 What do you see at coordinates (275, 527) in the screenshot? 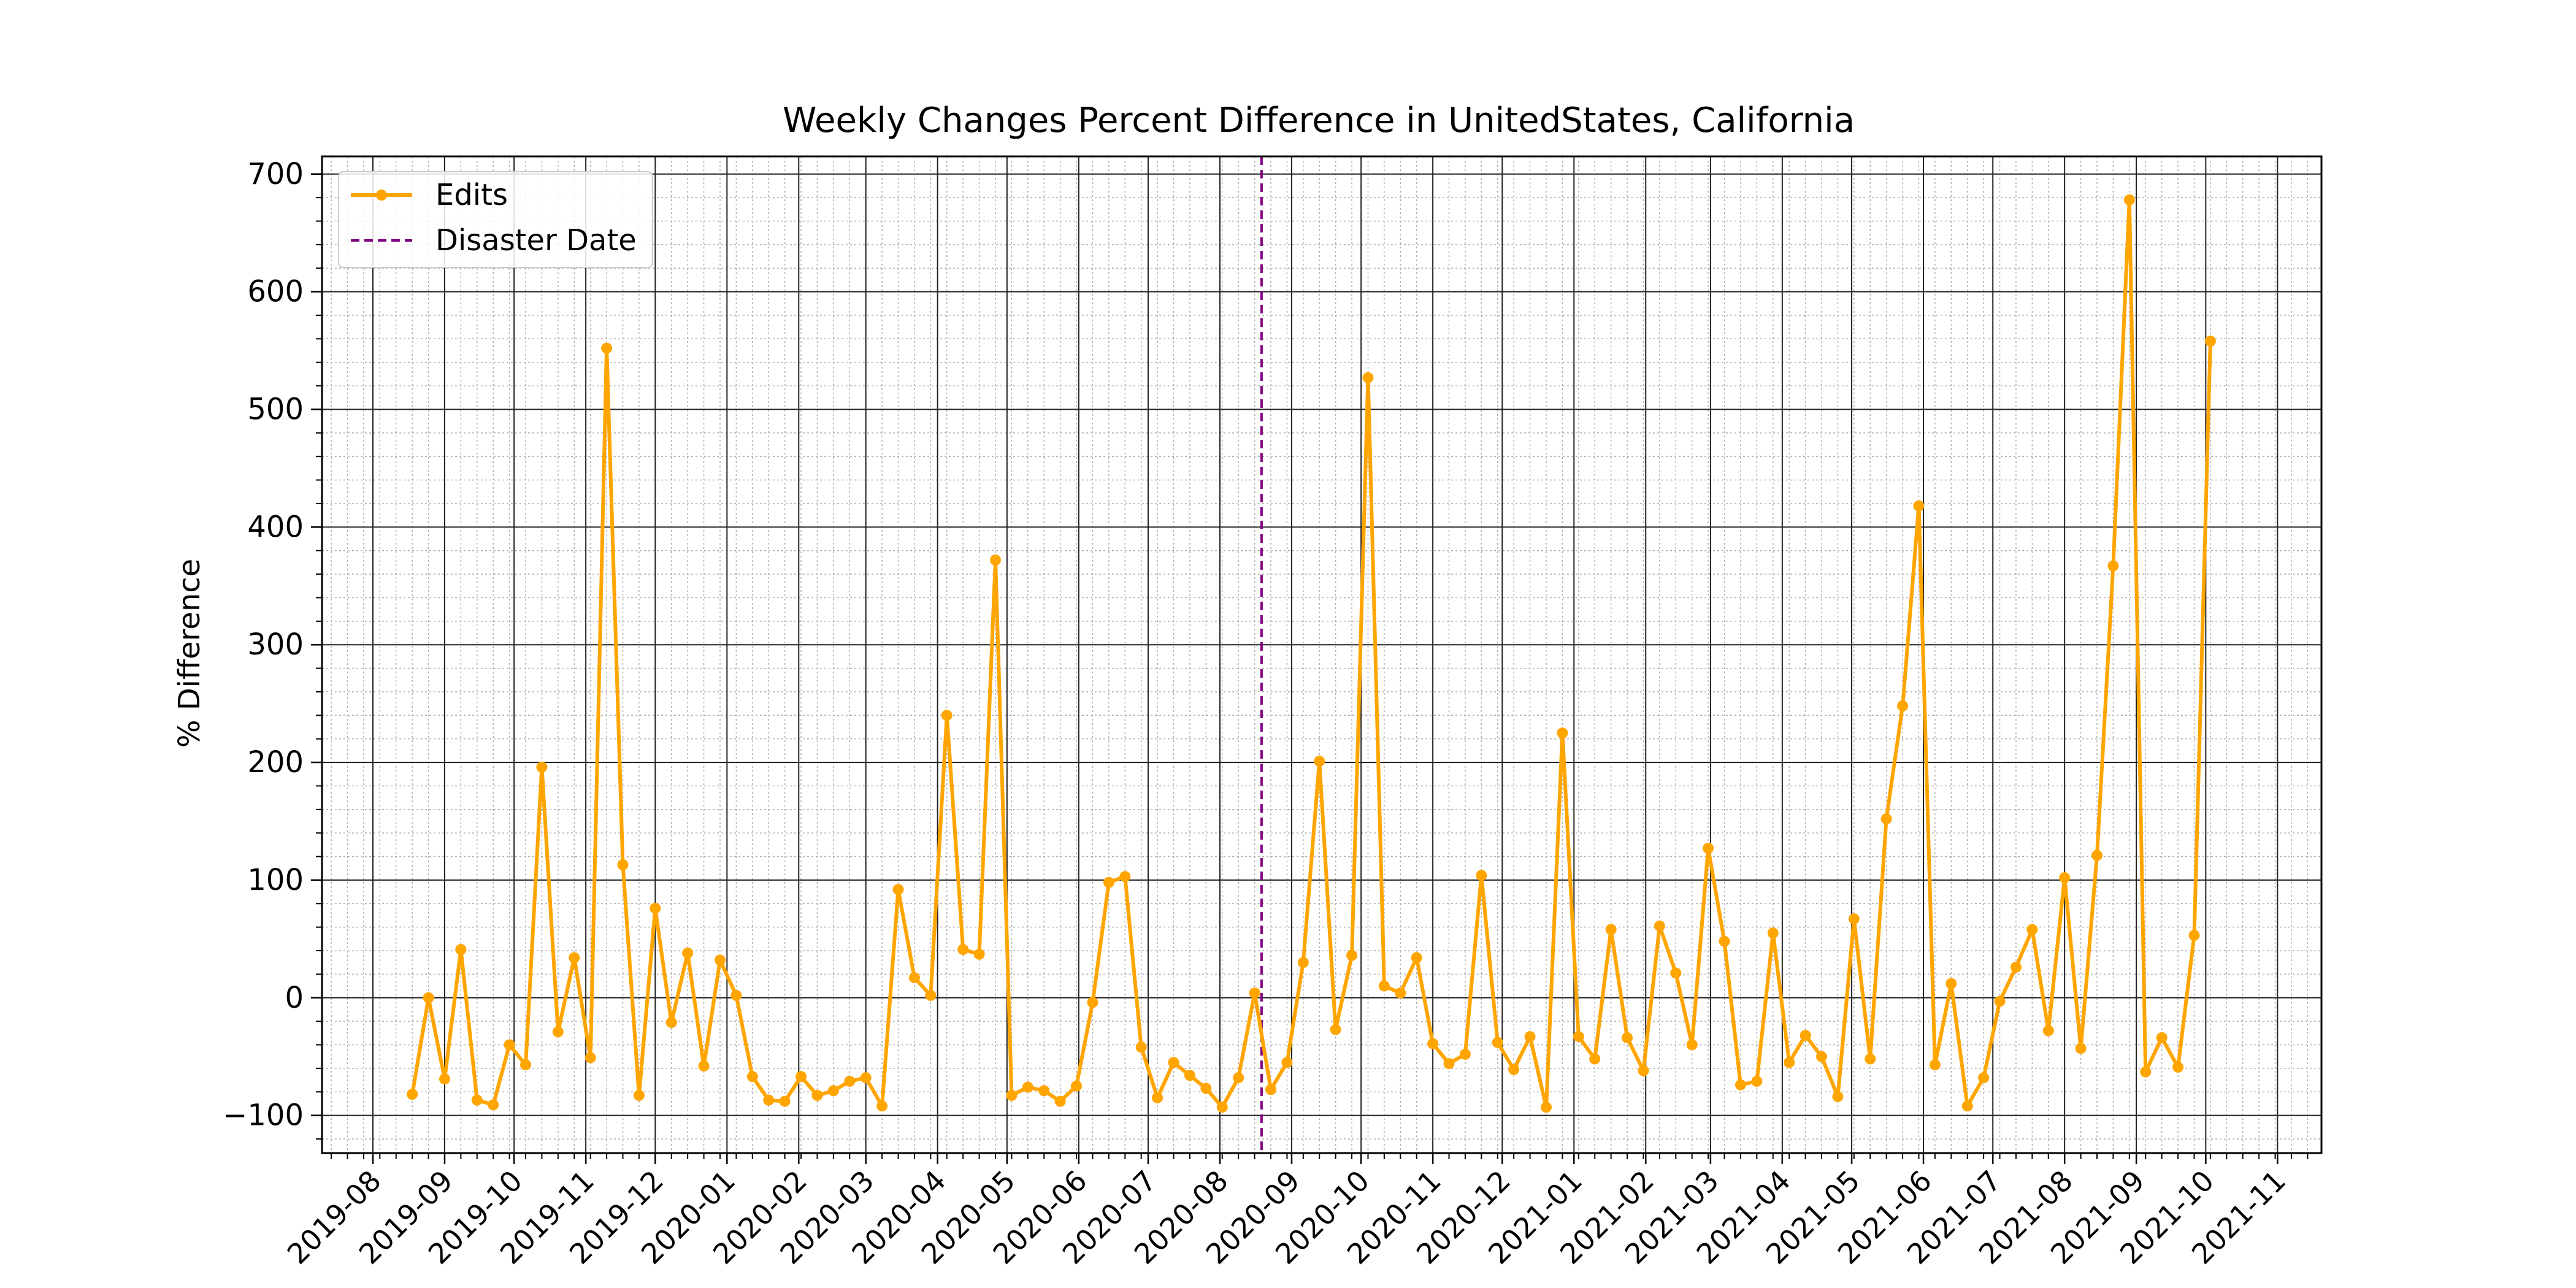
I see `y-tick-label: 400` at bounding box center [275, 527].